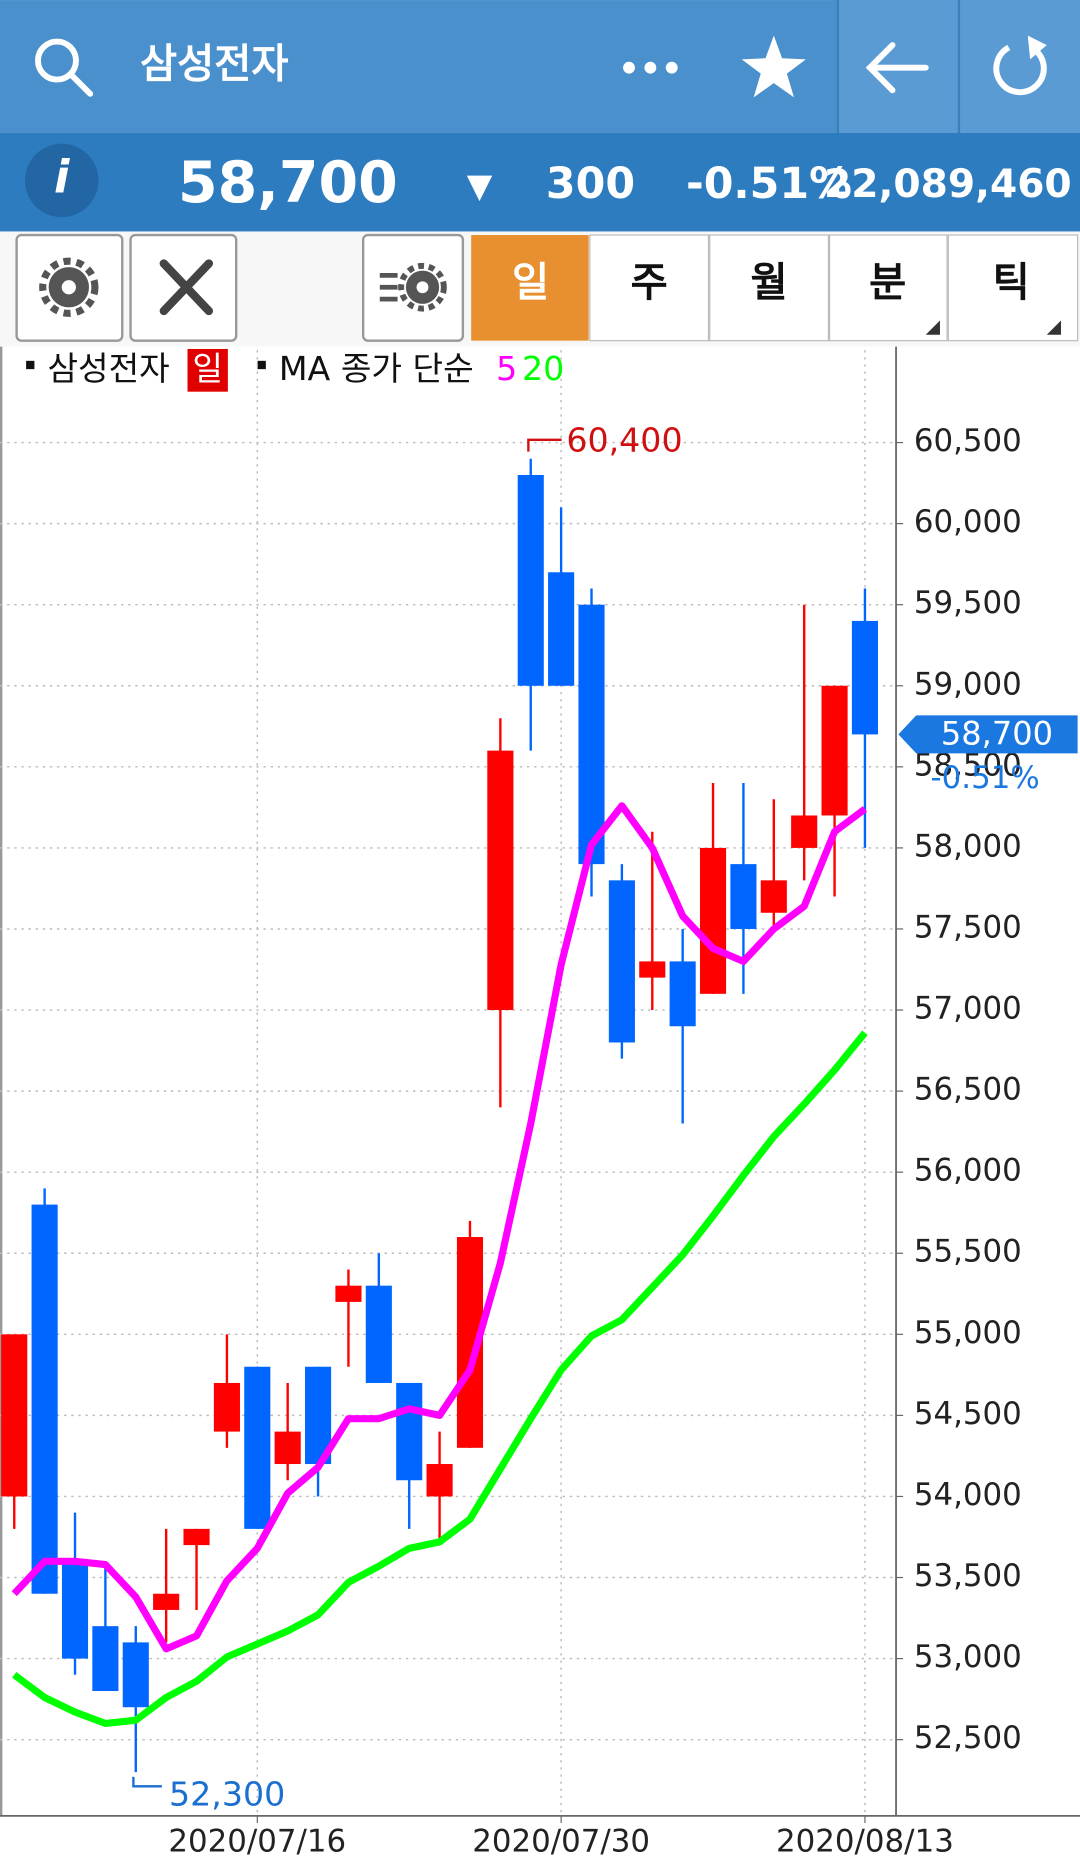 This screenshot has width=1080, height=1861. I want to click on tab-bg-active, so click(530, 288).